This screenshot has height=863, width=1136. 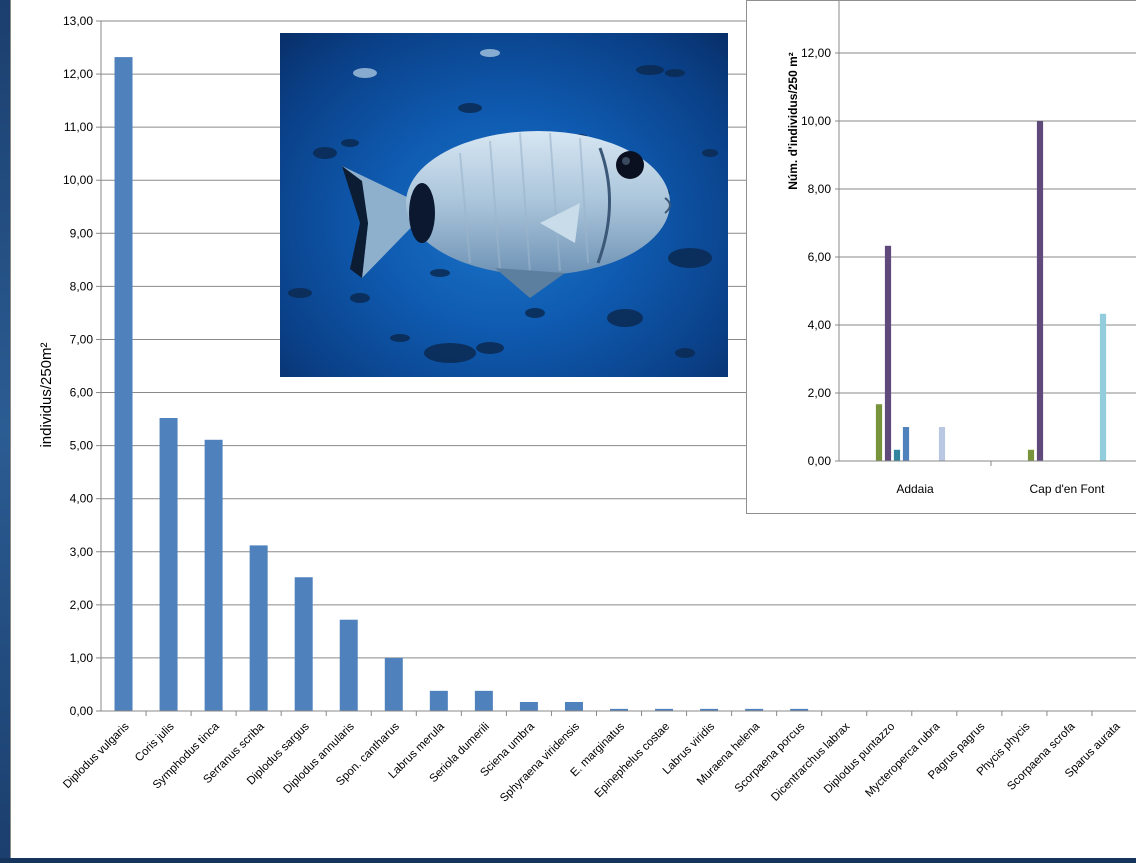 I want to click on main-y-tick-label: 12,00, so click(x=78, y=74).